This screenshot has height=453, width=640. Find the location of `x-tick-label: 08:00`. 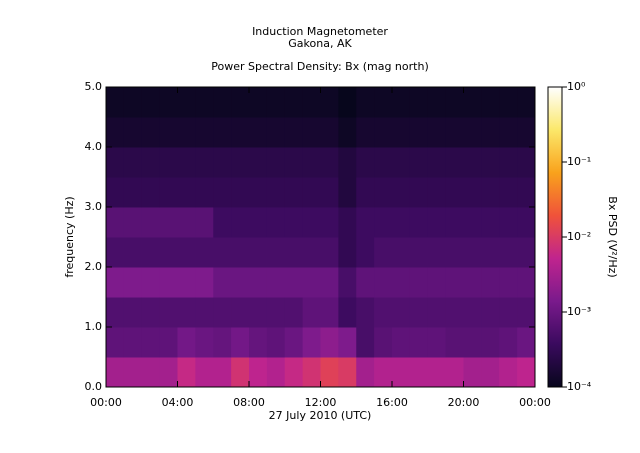

x-tick-label: 08:00 is located at coordinates (249, 402).